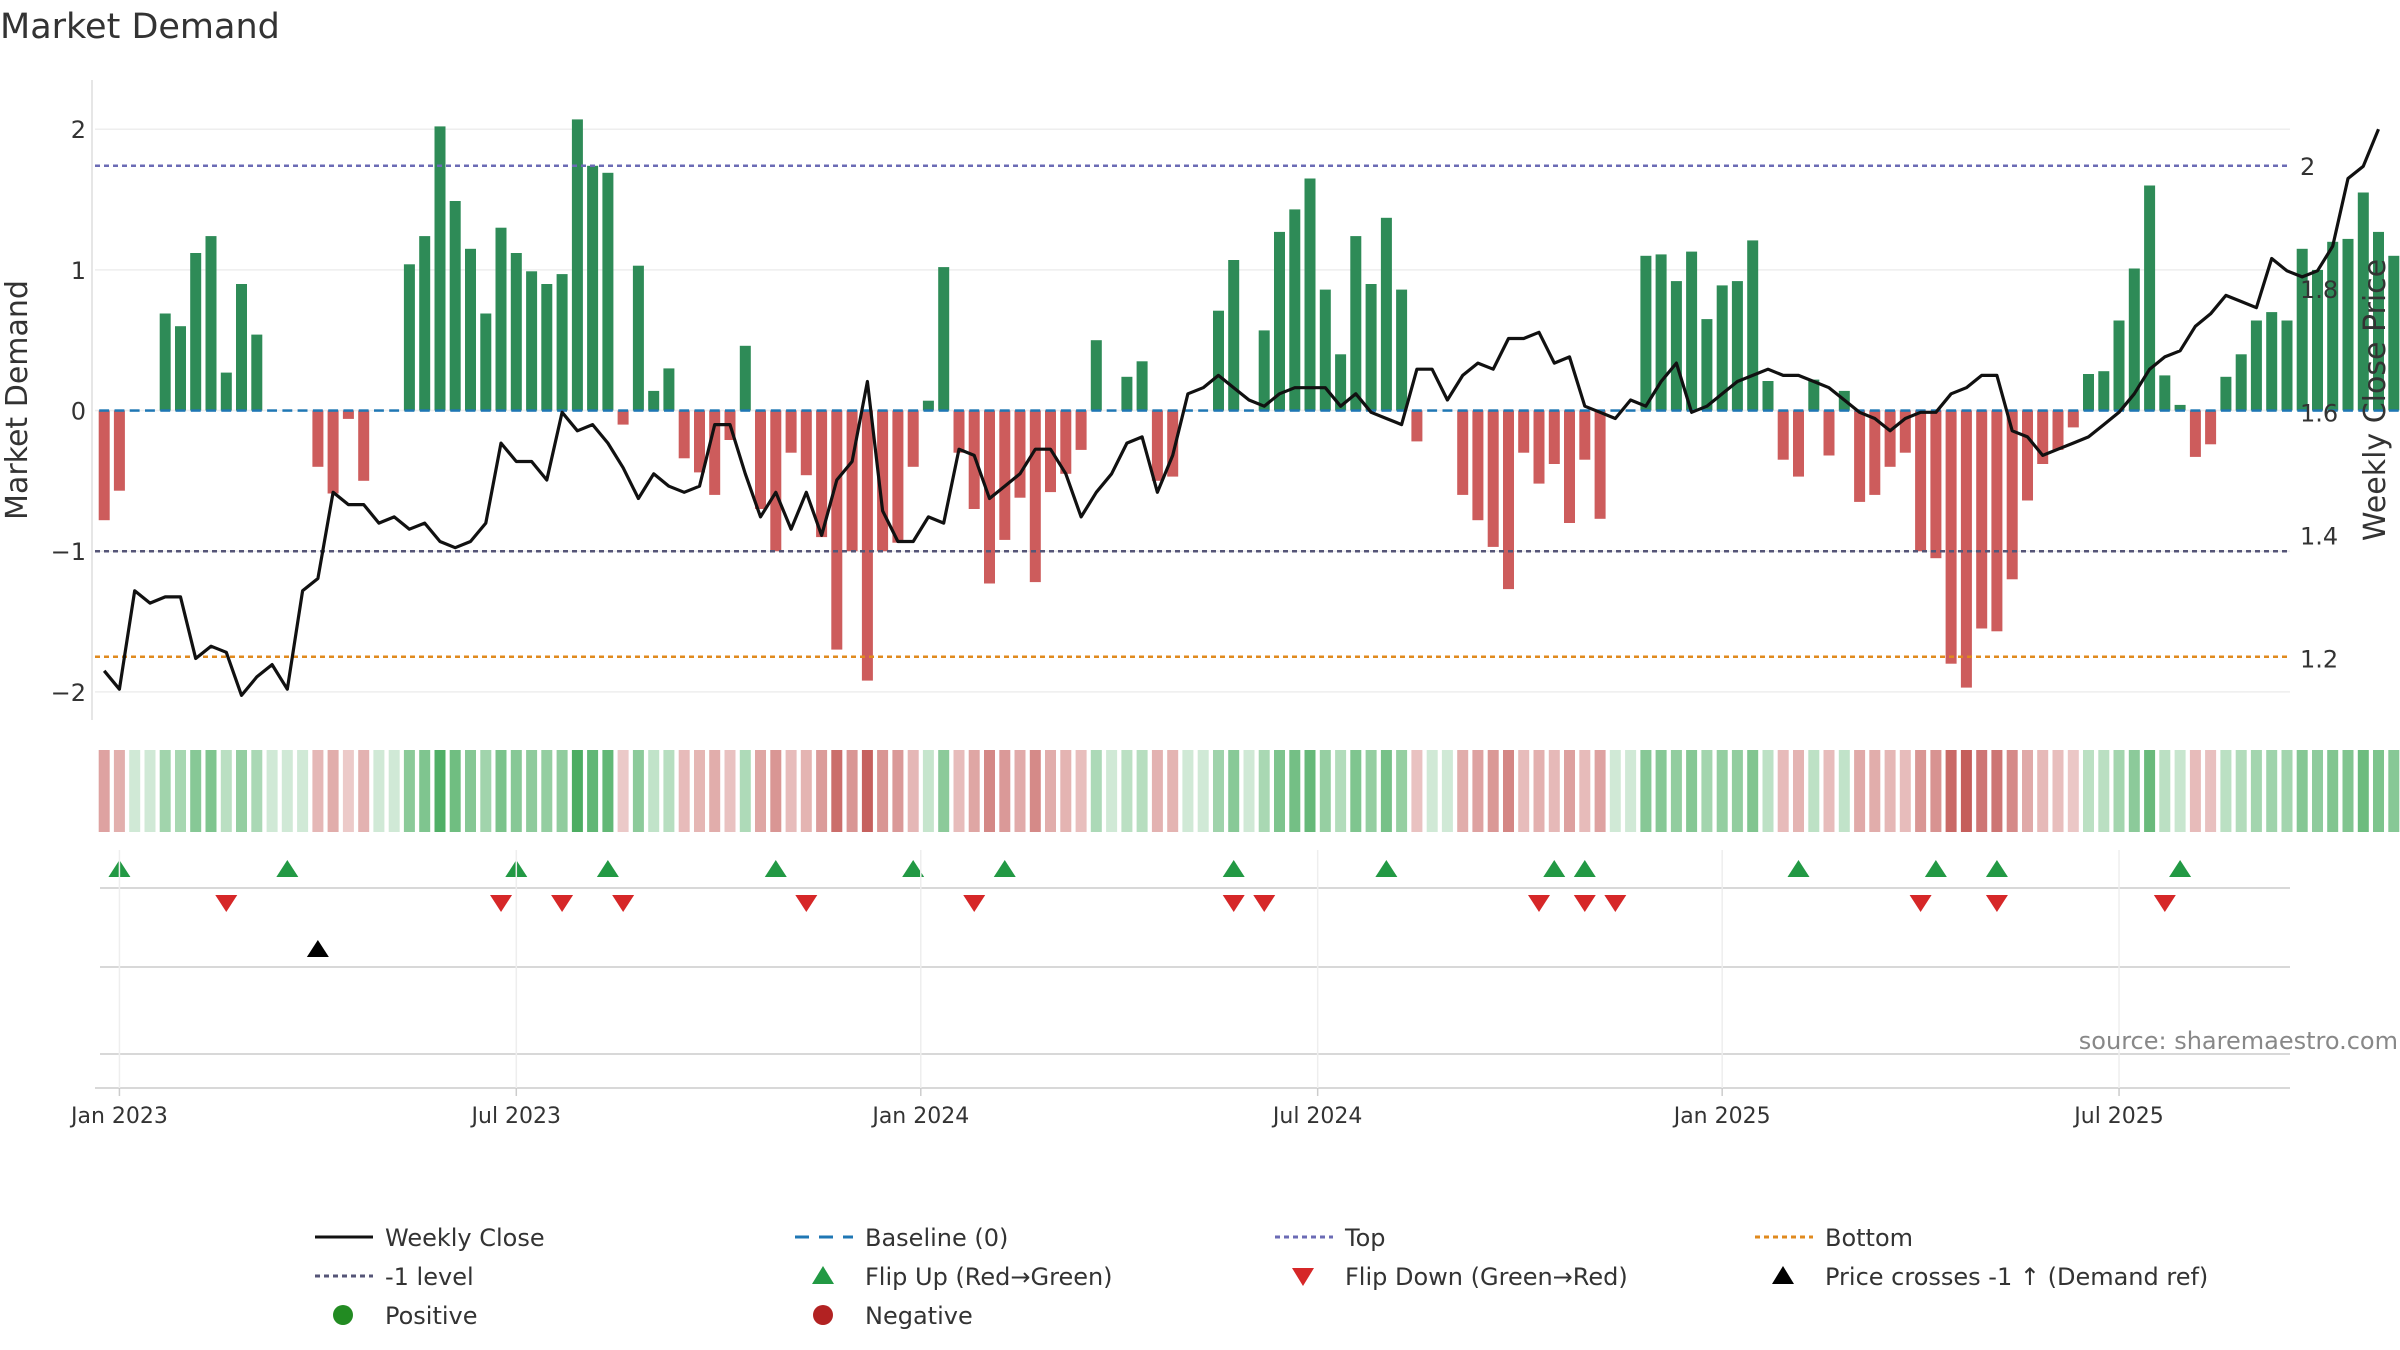 This screenshot has height=1350, width=2400. What do you see at coordinates (919, 1316) in the screenshot?
I see `legend-negative-label: Negative` at bounding box center [919, 1316].